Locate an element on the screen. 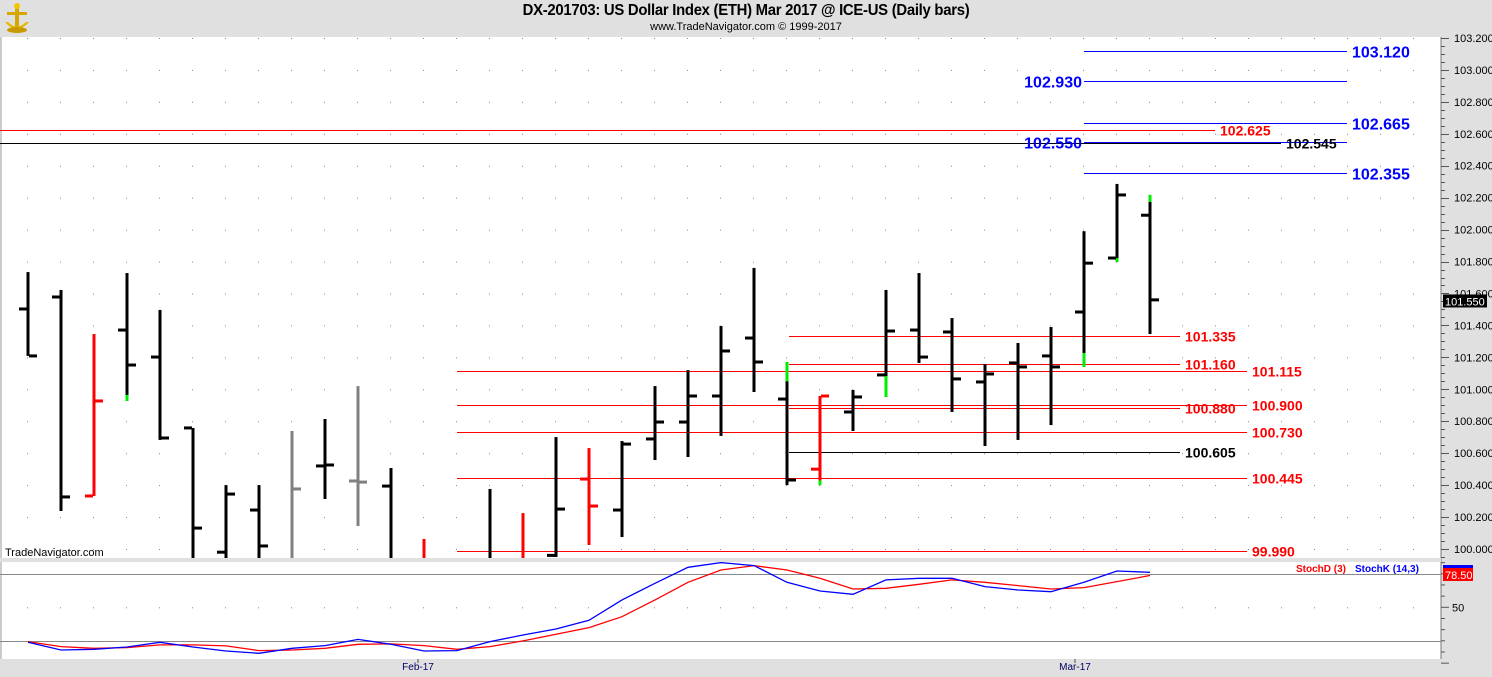 This screenshot has height=677, width=1492. pane-separator is located at coordinates (720, 560).